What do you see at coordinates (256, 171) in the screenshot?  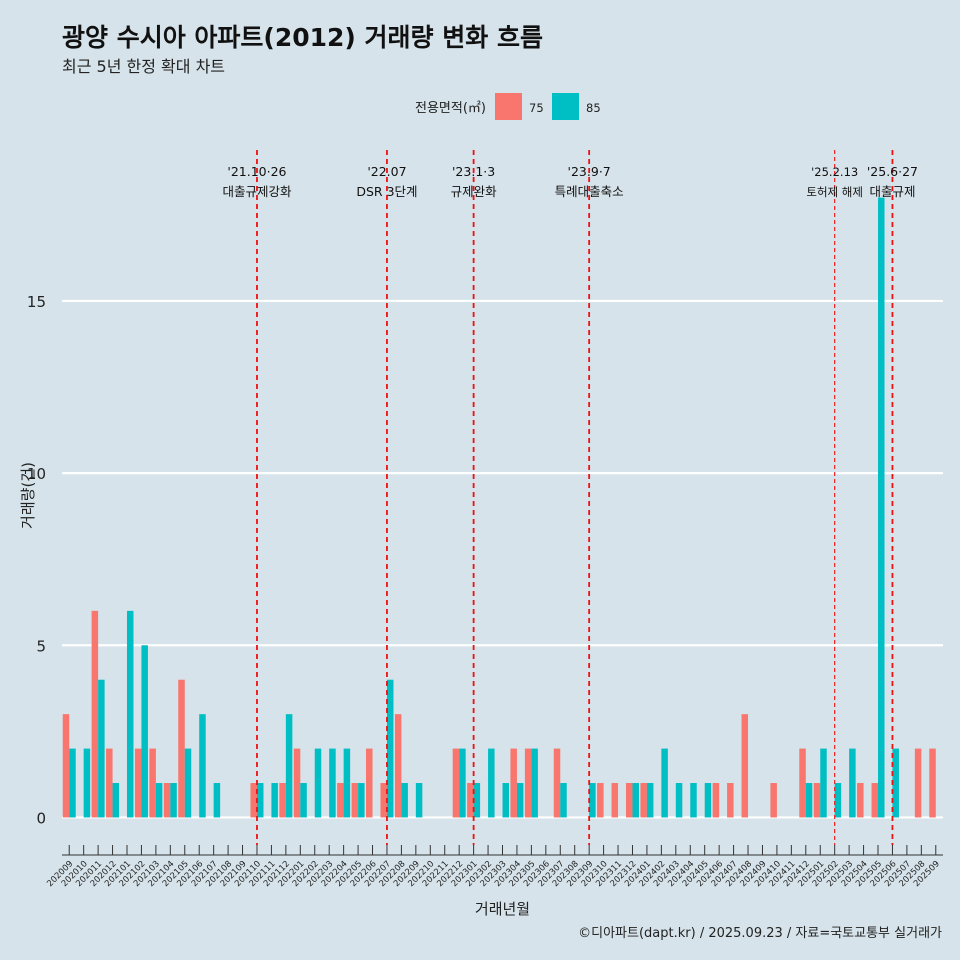 I see `event-date-label: '21.10·26` at bounding box center [256, 171].